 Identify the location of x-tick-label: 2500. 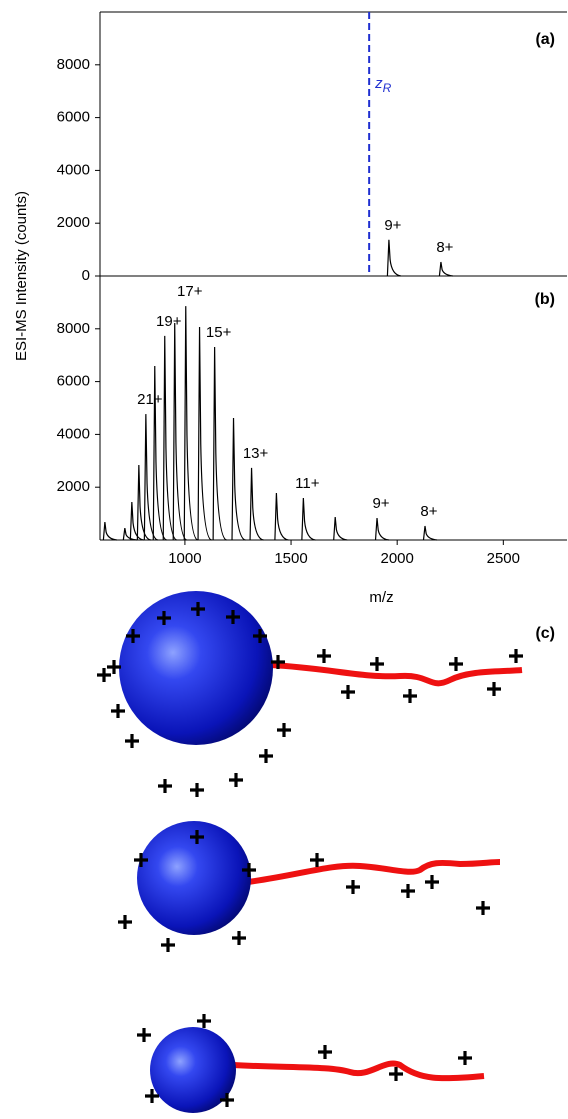
(503, 558).